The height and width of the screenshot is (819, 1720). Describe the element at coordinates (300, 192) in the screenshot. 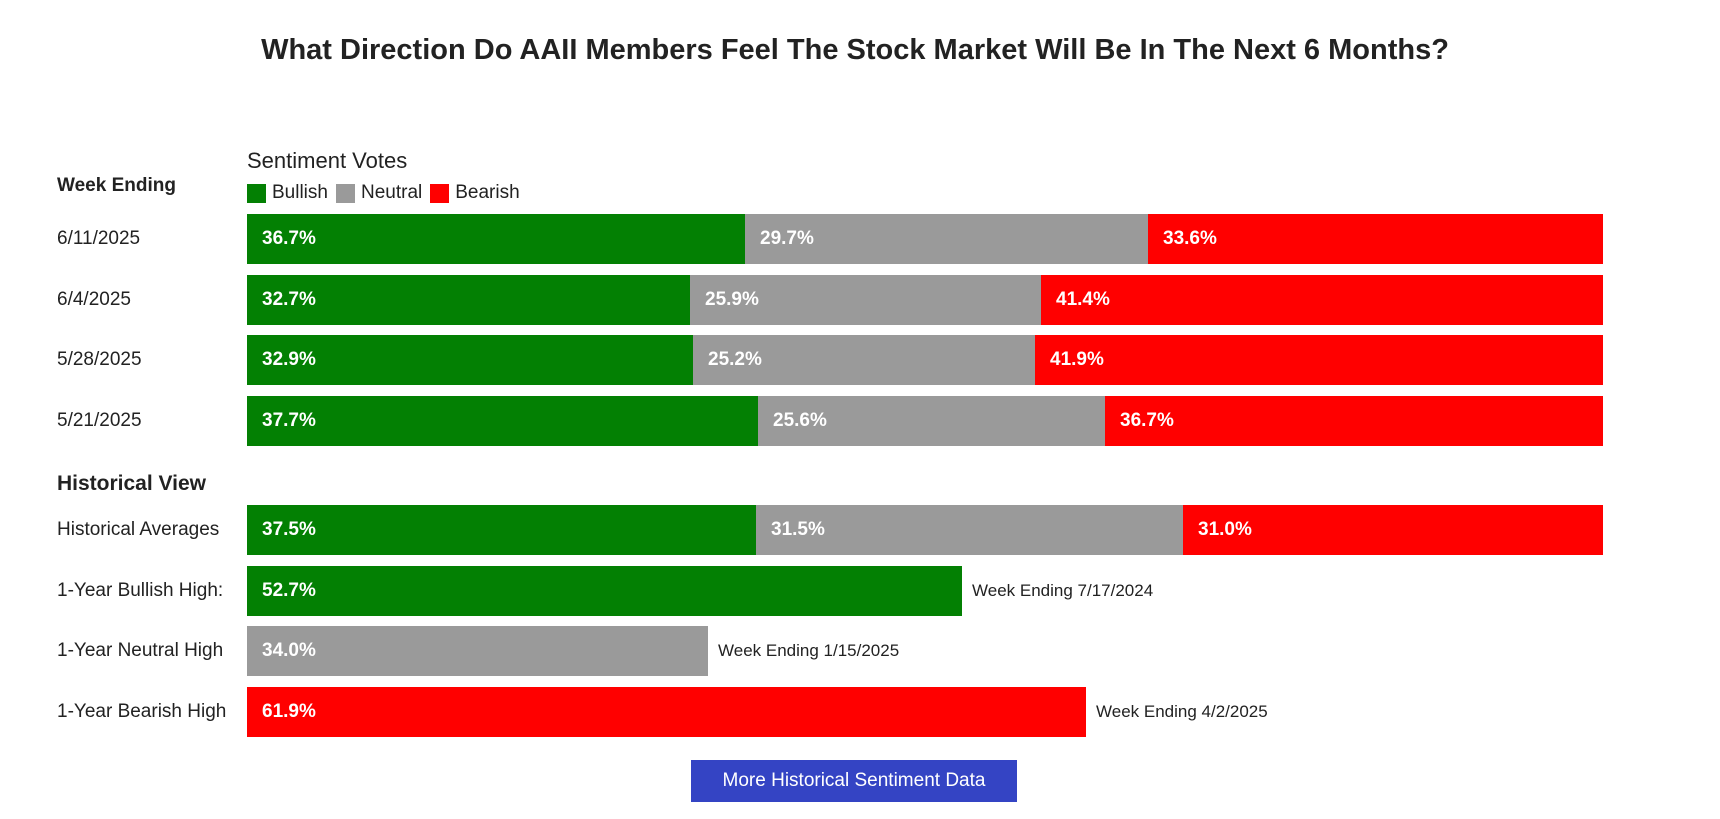

I see `legend-label-bullish: Bullish` at that location.